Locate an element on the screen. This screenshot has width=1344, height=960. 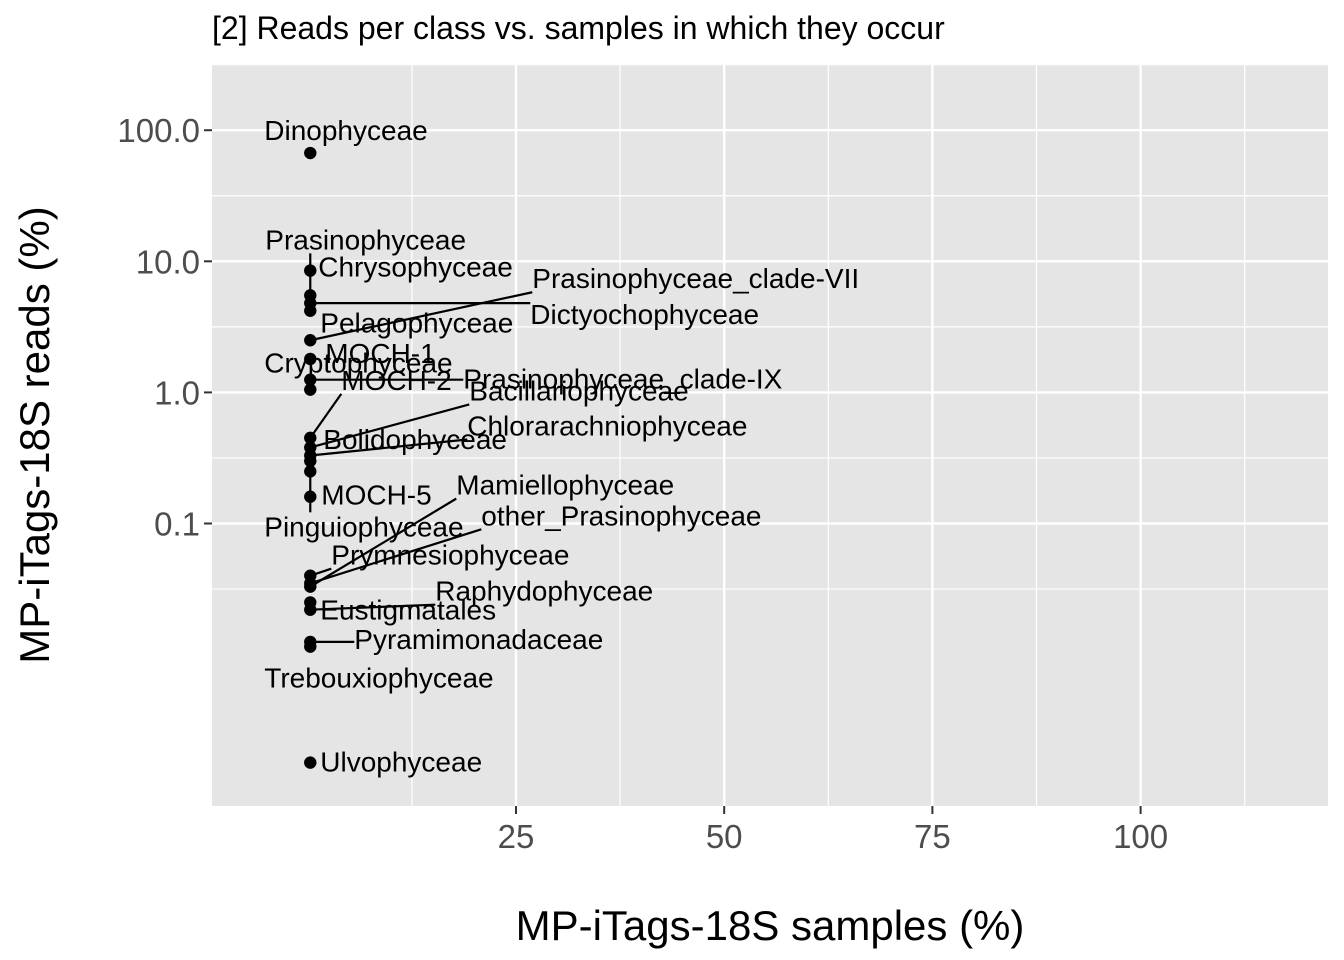
point-label: Bacillariophyceae is located at coordinates (578, 390).